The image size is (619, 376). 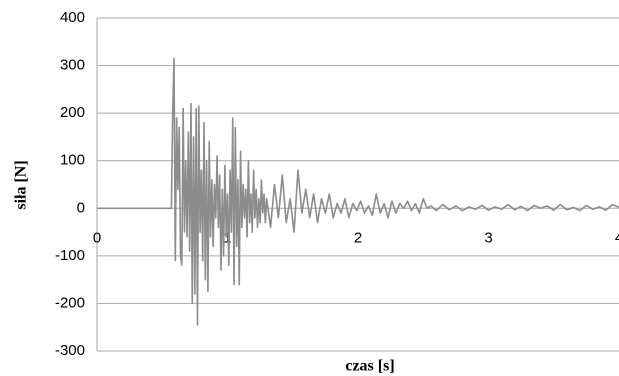 I want to click on x-tick-label: 2, so click(x=358, y=237).